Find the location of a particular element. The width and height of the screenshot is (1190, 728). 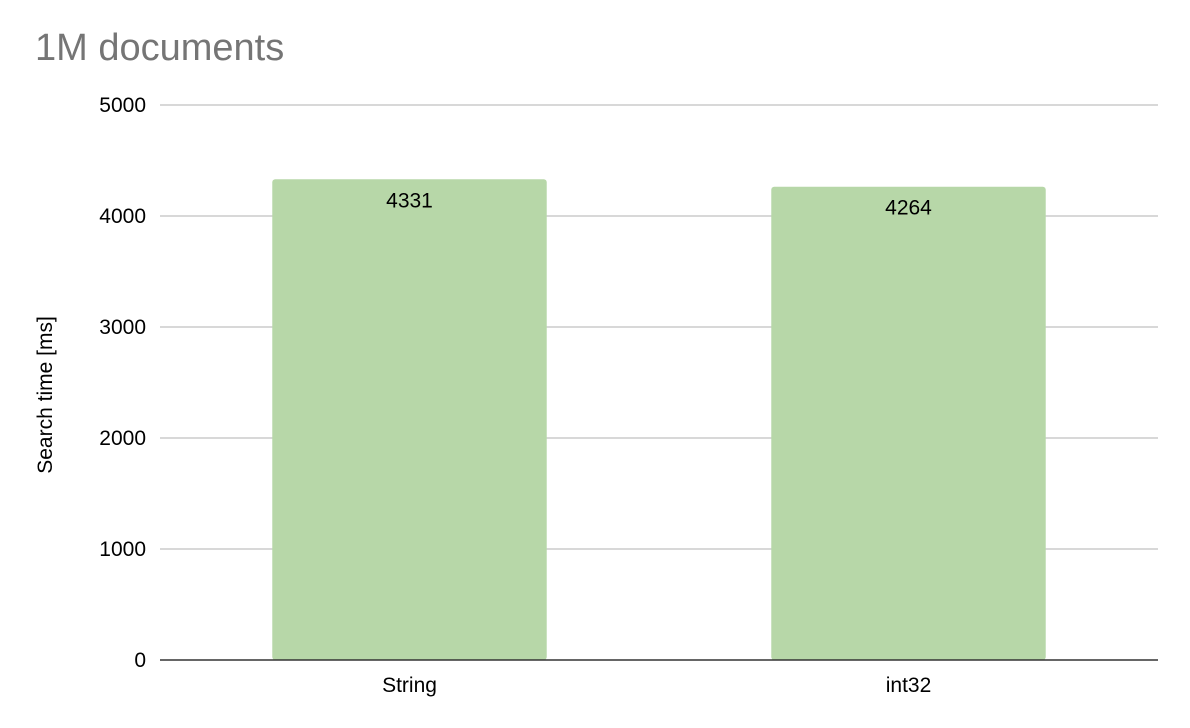

data-label: 4331 is located at coordinates (409, 200).